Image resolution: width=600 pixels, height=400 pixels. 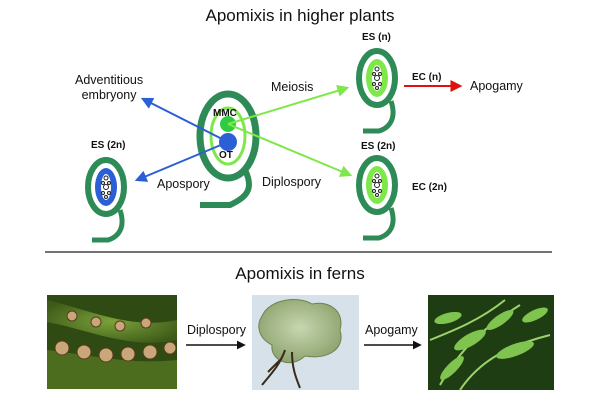 What do you see at coordinates (391, 330) in the screenshot?
I see `label-apogamy-bottom: Apogamy` at bounding box center [391, 330].